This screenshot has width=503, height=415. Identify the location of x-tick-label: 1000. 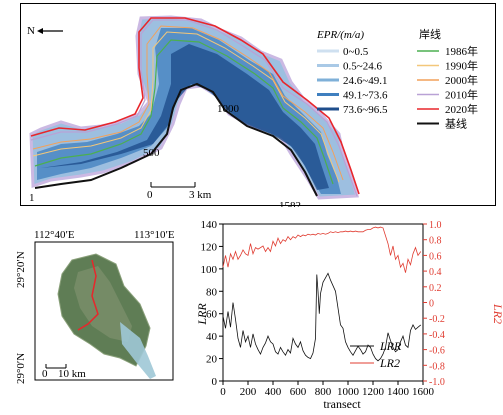
(348, 392).